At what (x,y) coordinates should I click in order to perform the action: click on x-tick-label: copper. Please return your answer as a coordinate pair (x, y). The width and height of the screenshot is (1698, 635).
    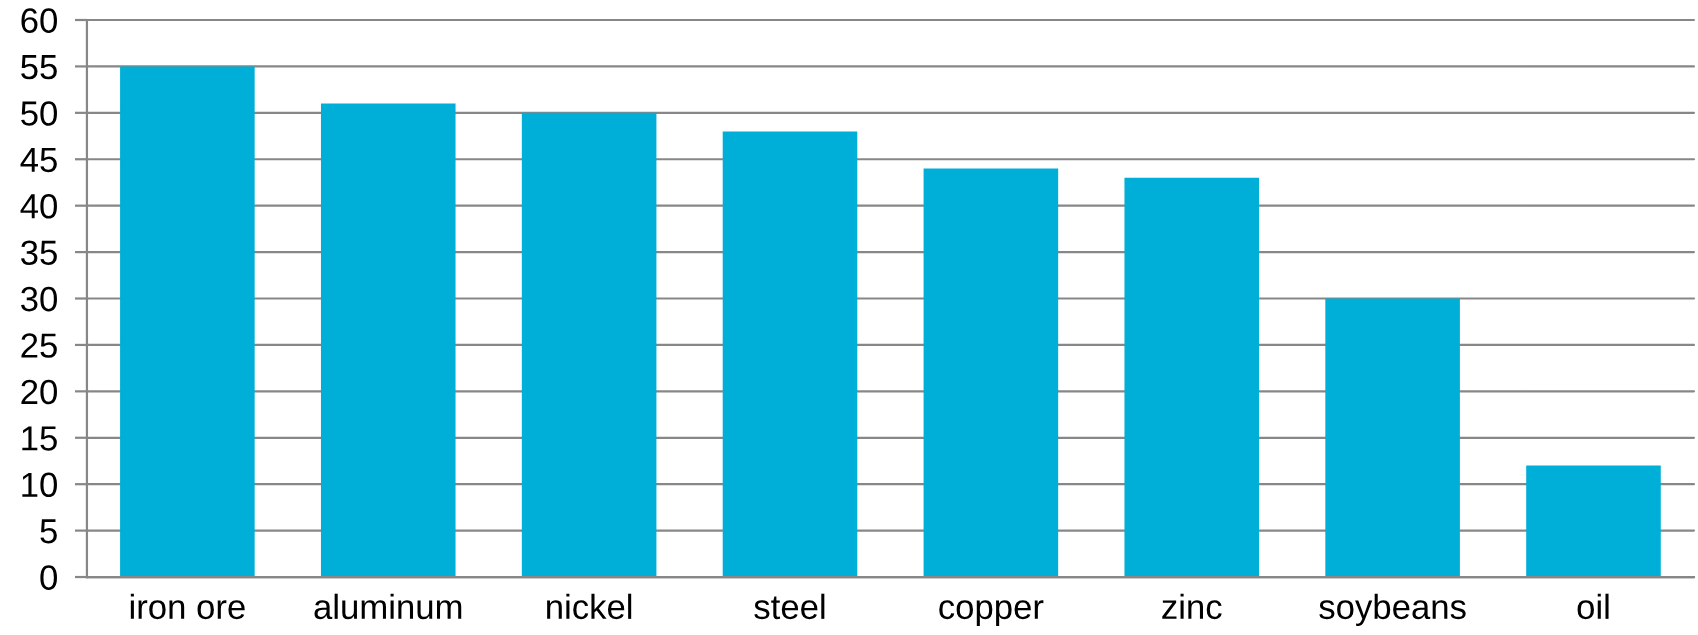
    Looking at the image, I should click on (991, 613).